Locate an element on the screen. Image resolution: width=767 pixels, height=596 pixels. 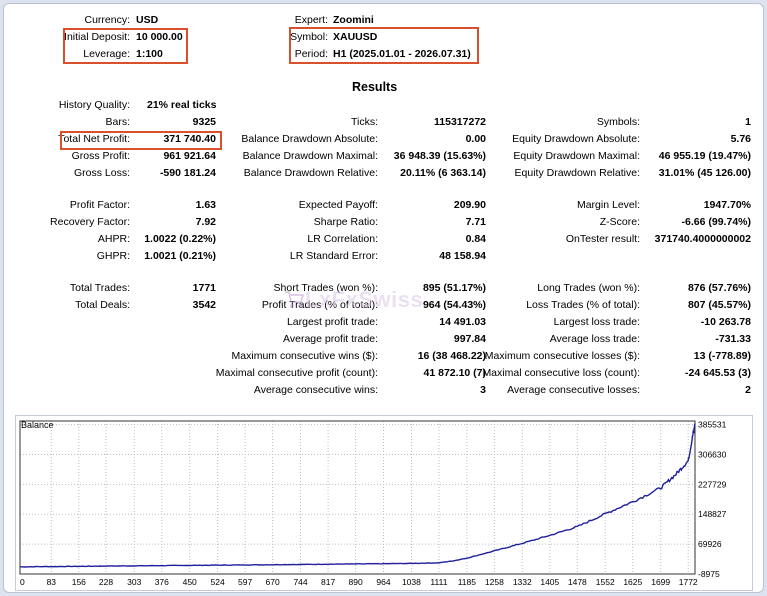
x-tick-label: 450 is located at coordinates (190, 582).